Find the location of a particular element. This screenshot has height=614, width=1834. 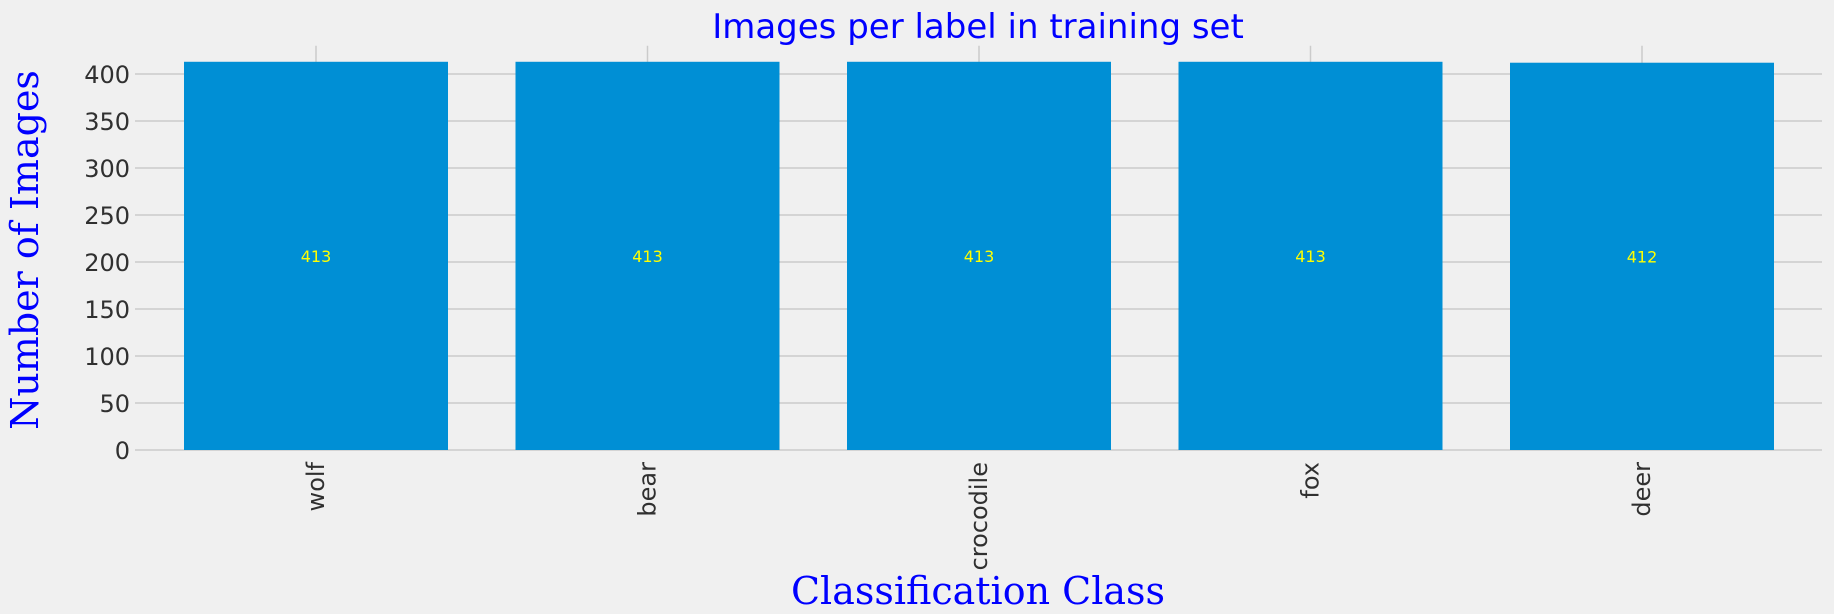

data-label-bear: 413 is located at coordinates (647, 256).